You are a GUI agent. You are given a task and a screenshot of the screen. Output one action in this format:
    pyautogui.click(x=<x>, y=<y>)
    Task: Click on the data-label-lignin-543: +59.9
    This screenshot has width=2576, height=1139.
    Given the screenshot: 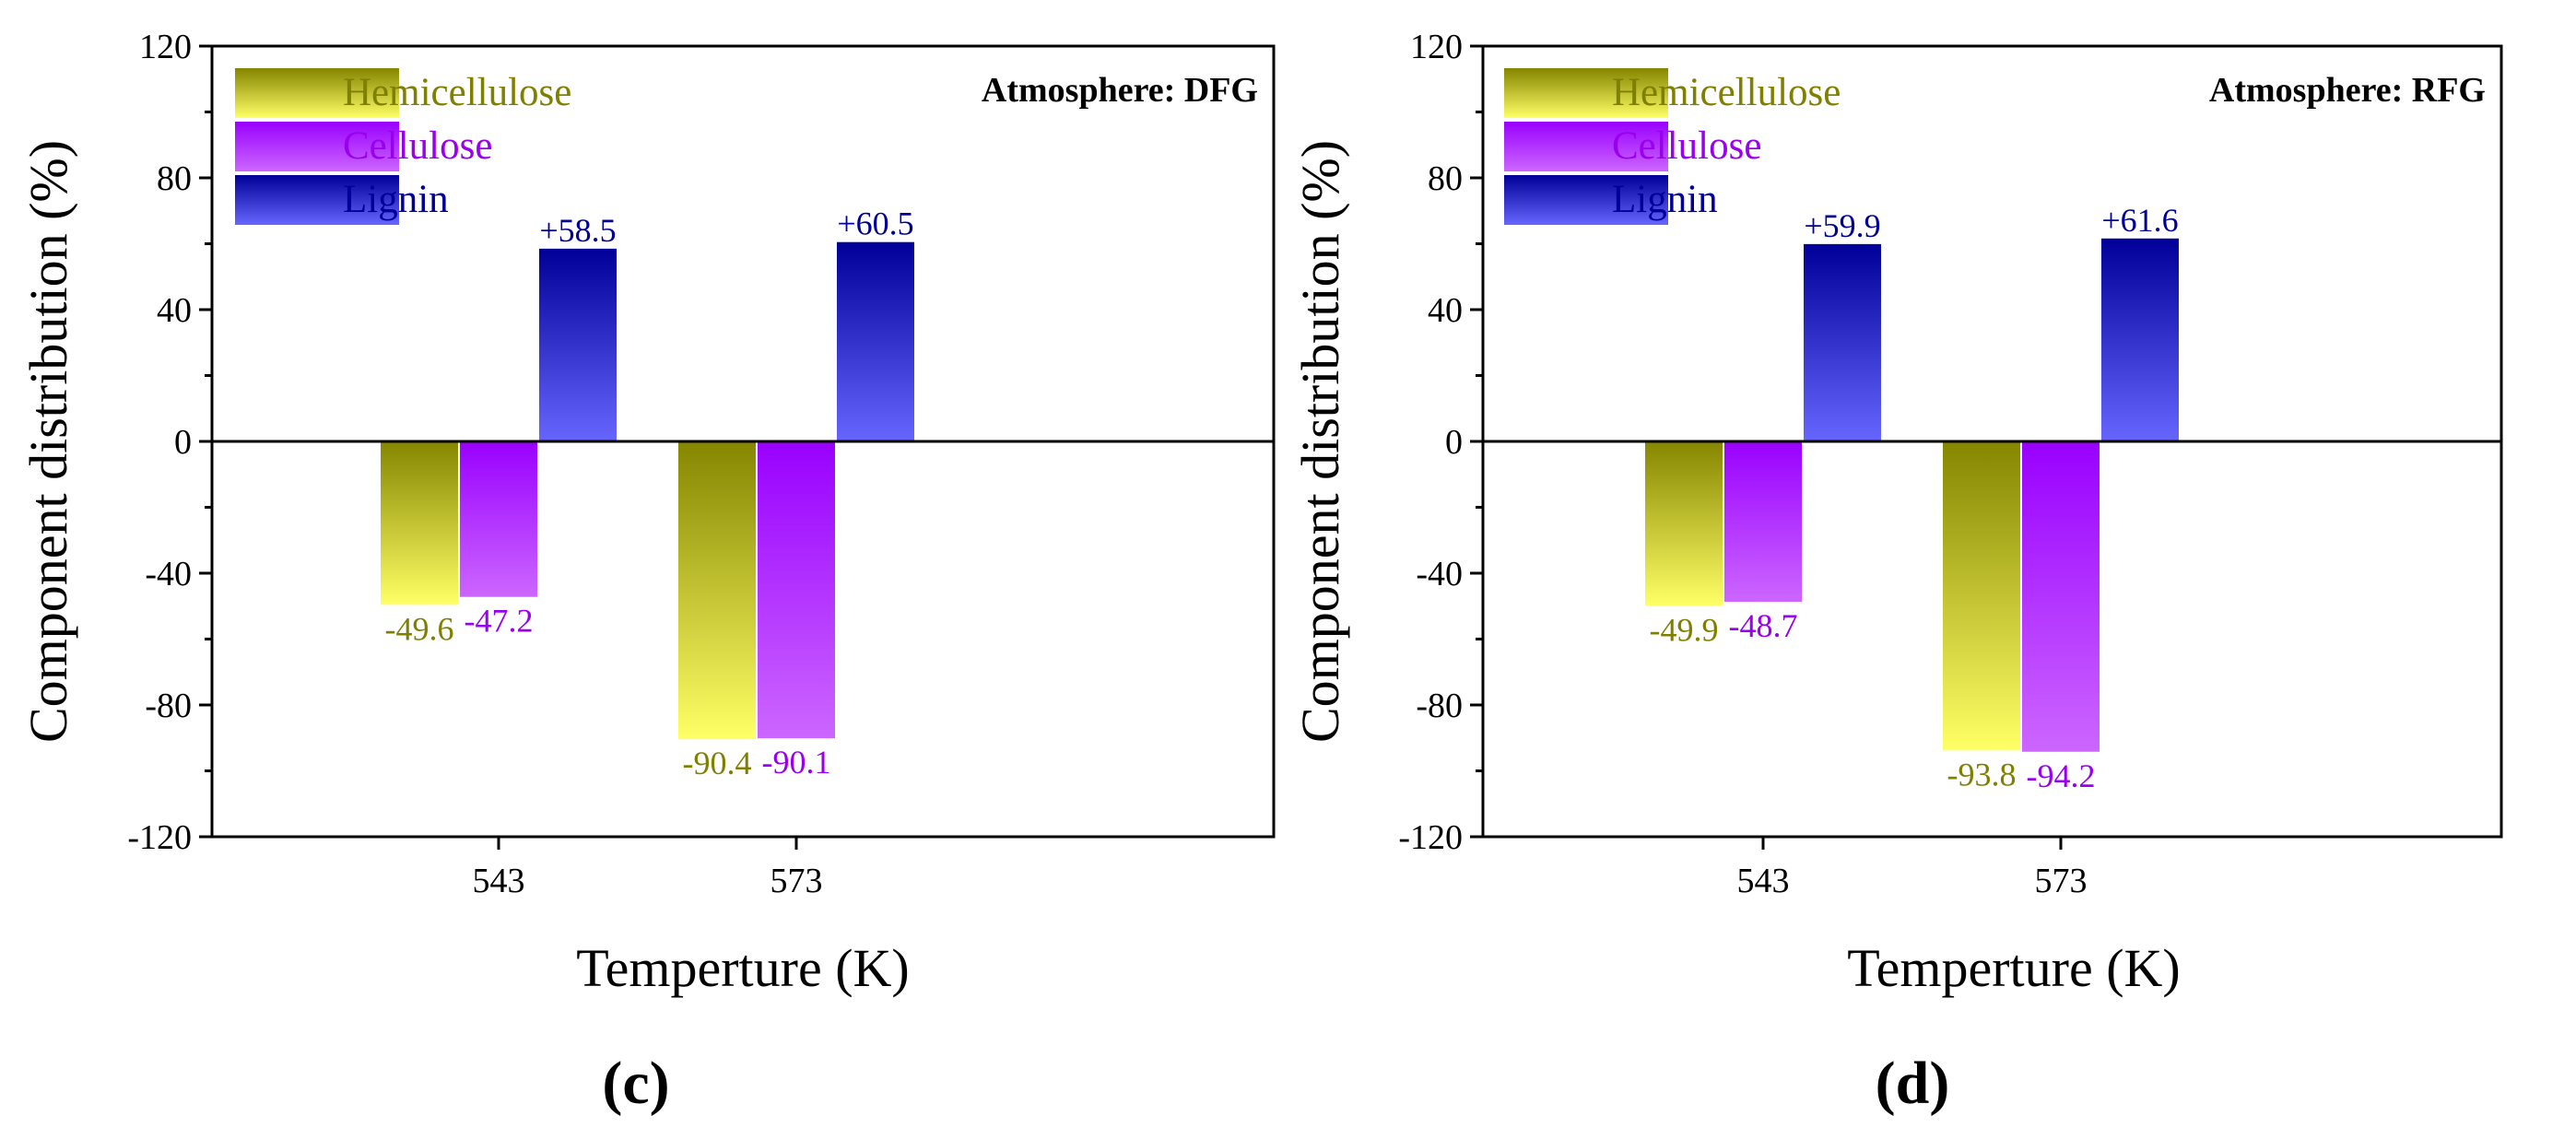 What is the action you would take?
    pyautogui.click(x=1842, y=225)
    